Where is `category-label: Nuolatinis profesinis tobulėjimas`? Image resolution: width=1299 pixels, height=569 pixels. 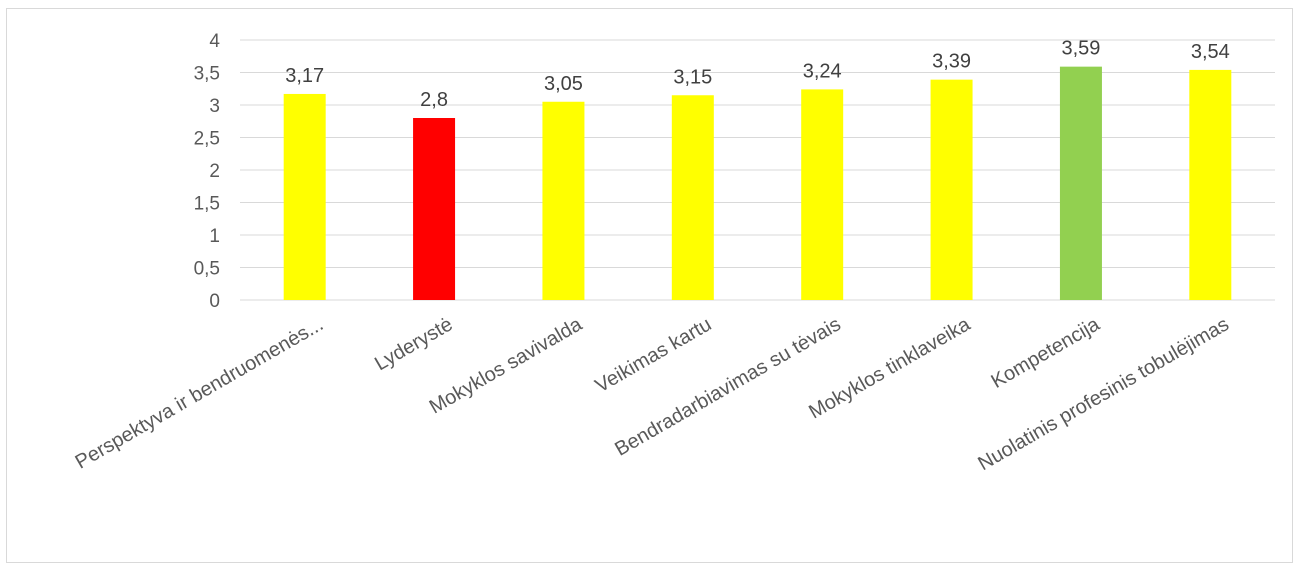
category-label: Nuolatinis profesinis tobulėjimas is located at coordinates (1103, 394).